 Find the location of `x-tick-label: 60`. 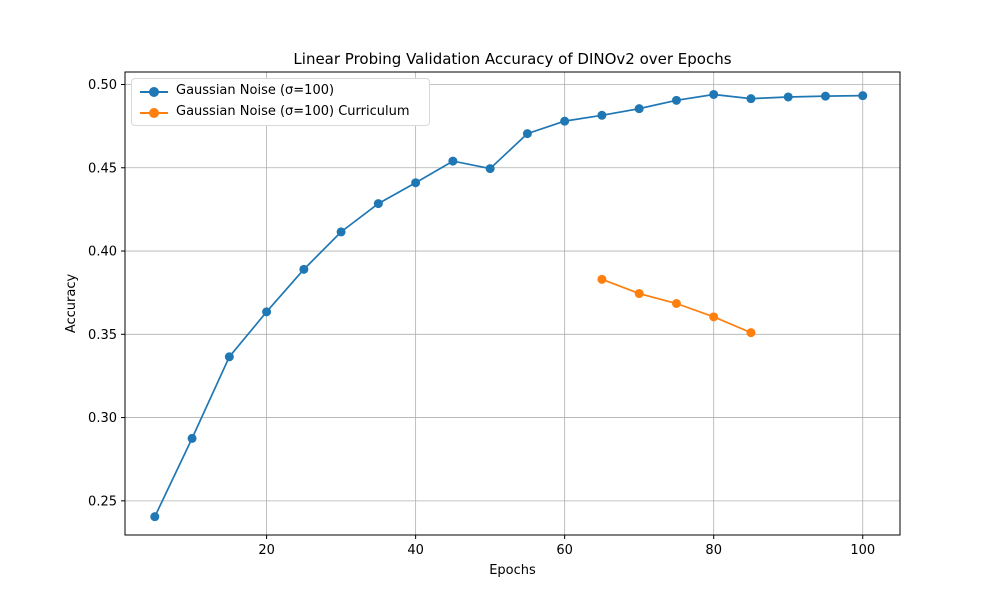

x-tick-label: 60 is located at coordinates (564, 550).